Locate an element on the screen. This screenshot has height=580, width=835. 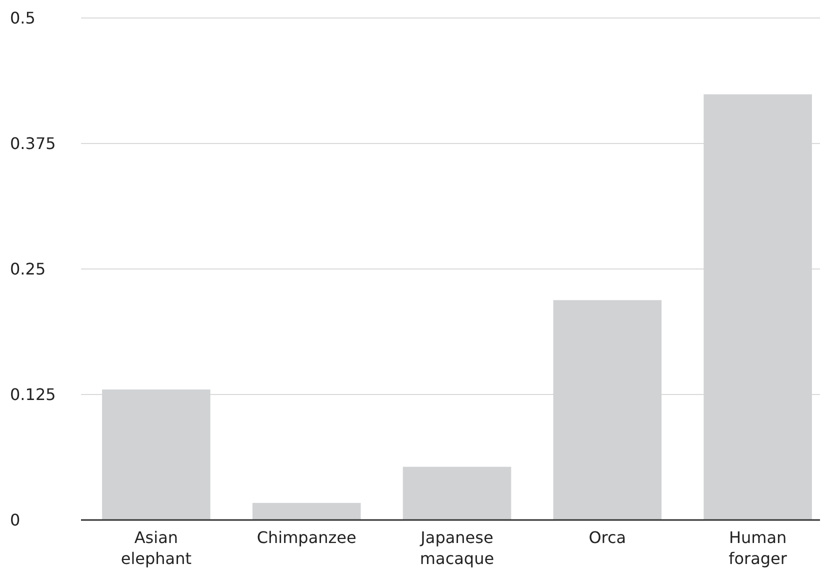
y-tick-label: 0.125 is located at coordinates (33, 394).